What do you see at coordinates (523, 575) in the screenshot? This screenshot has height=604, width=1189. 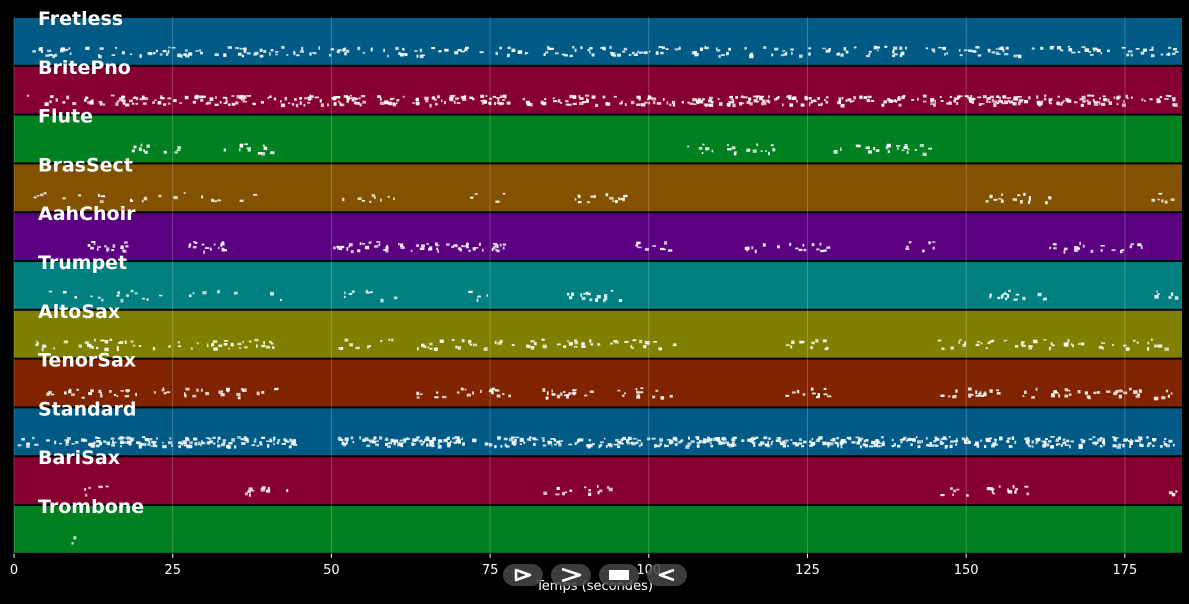 I see `play-button` at bounding box center [523, 575].